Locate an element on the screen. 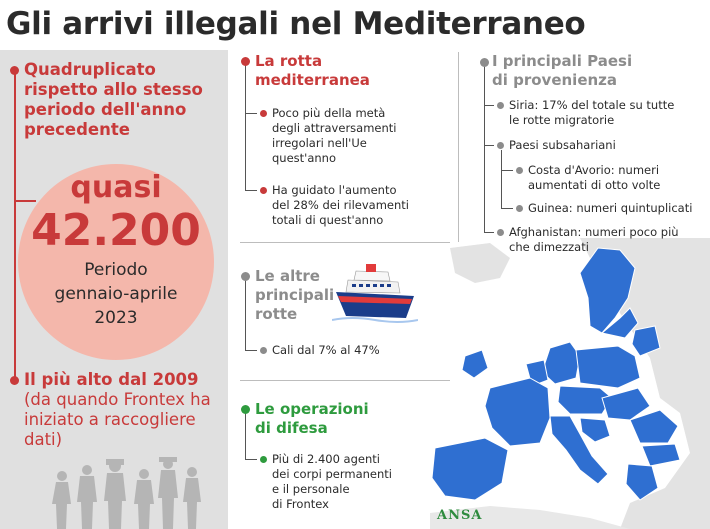 This screenshot has height=529, width=710. left-connector-line is located at coordinates (15, 226).